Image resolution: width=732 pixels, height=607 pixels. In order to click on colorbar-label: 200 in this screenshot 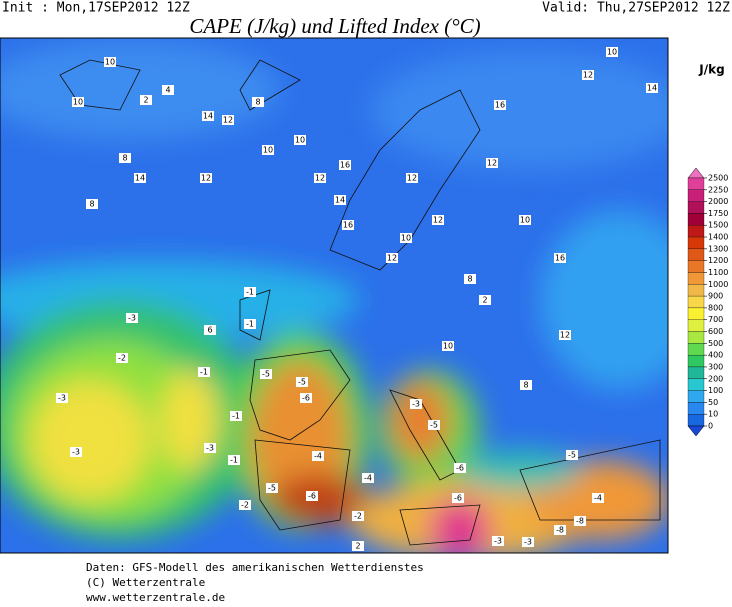, I will do `click(715, 378)`.